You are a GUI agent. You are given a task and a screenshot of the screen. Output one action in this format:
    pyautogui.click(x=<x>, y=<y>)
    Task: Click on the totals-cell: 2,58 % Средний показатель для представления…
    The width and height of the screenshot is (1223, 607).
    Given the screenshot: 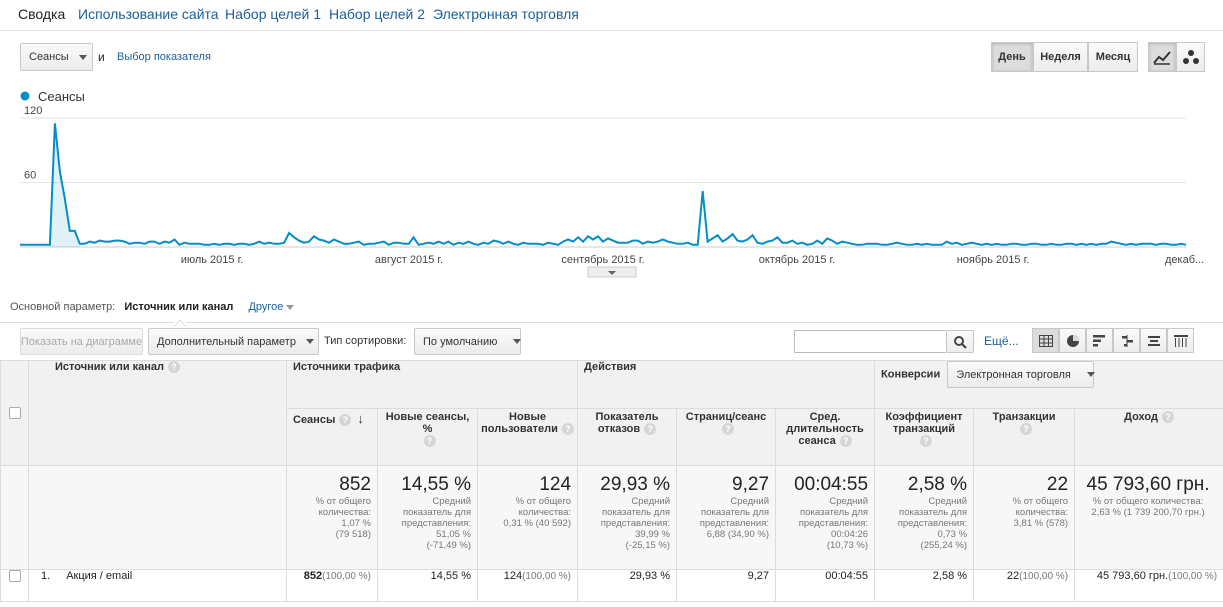 What is the action you would take?
    pyautogui.click(x=924, y=517)
    